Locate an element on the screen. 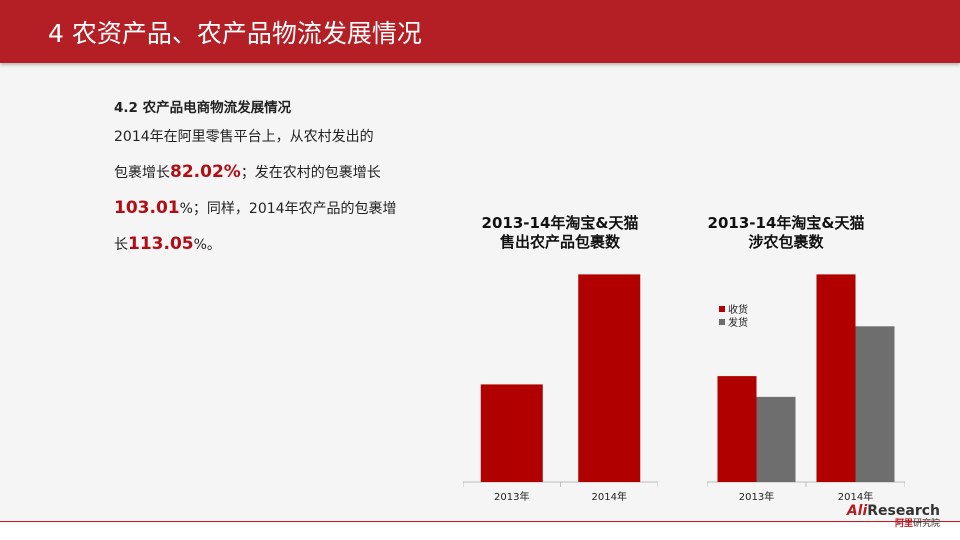 This screenshot has height=540, width=960. chart2-title: 2013-14年淘宝&天猫 涉农包裹数 is located at coordinates (786, 233).